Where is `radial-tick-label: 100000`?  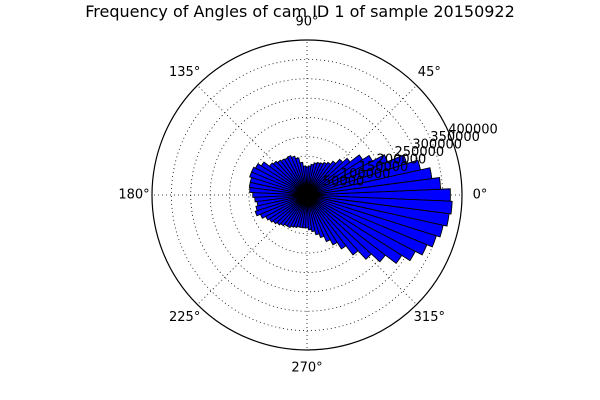 radial-tick-label: 100000 is located at coordinates (366, 174).